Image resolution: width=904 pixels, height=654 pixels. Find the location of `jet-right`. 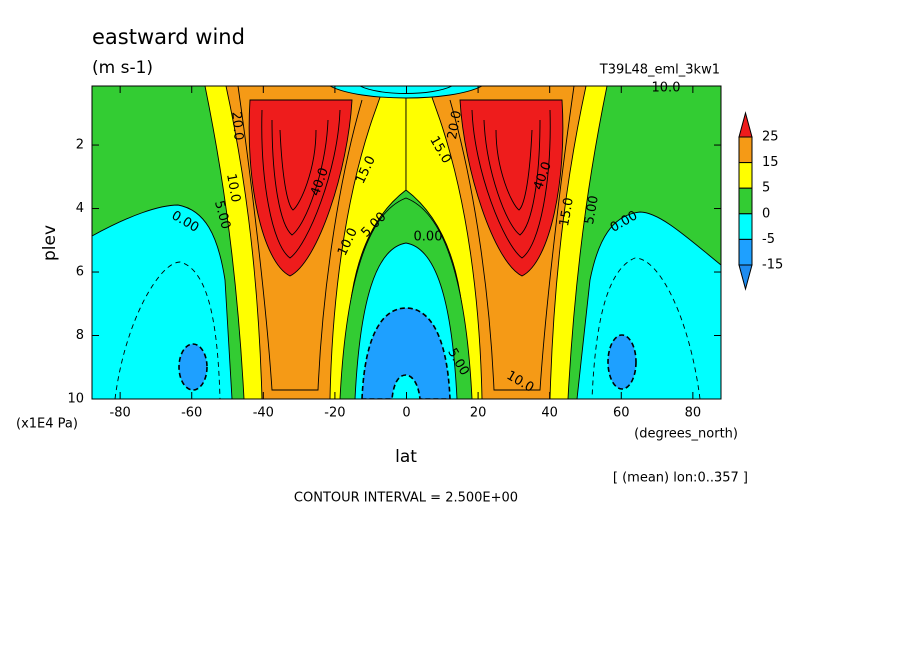

jet-right is located at coordinates (506, 242).